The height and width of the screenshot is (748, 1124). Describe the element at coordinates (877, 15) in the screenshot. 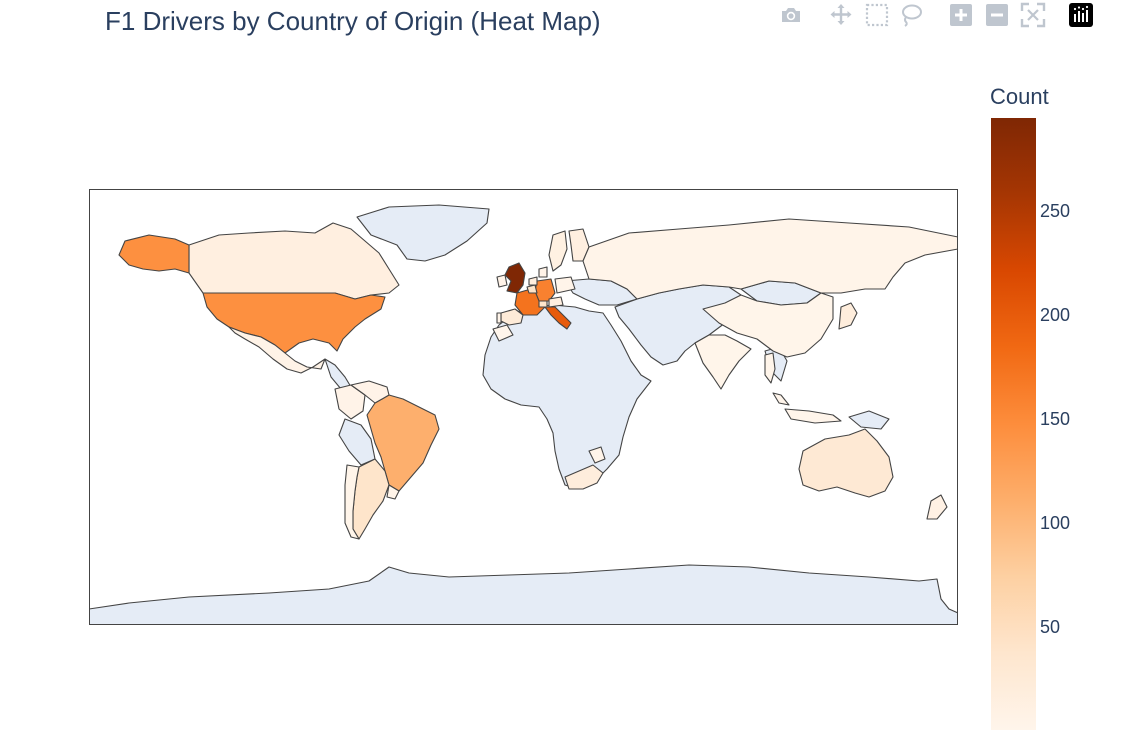

I see `box-select-icon` at that location.